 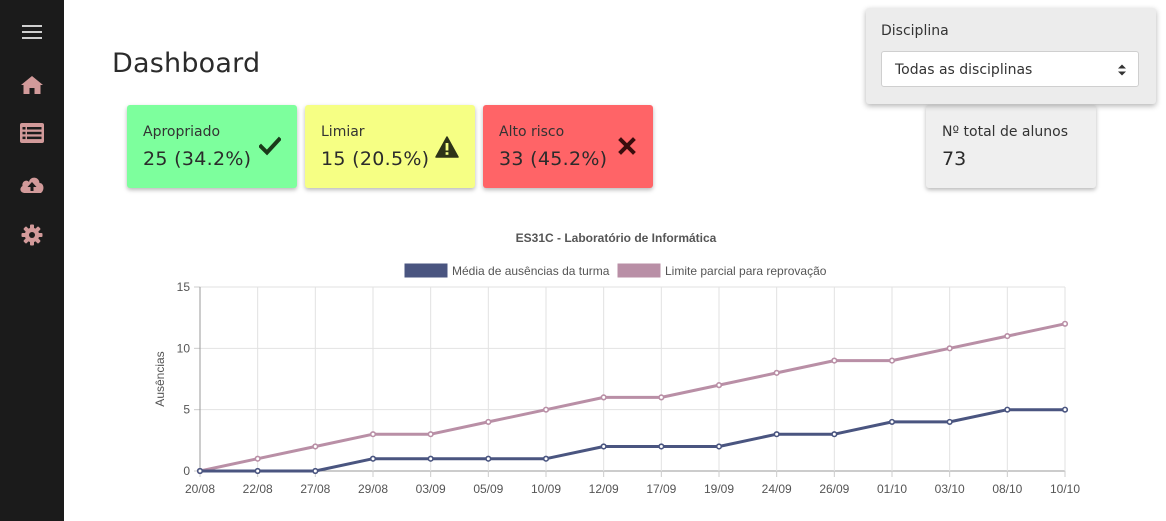 What do you see at coordinates (343, 132) in the screenshot?
I see `card-label: Limiar` at bounding box center [343, 132].